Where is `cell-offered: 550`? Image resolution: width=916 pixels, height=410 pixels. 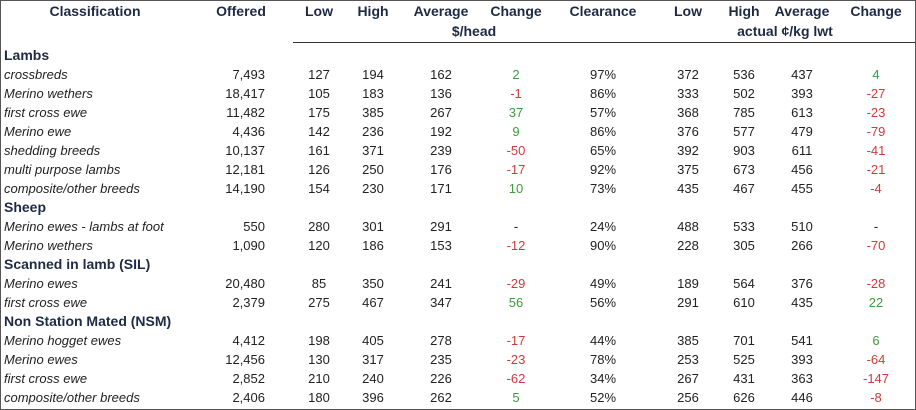 cell-offered: 550 is located at coordinates (254, 226).